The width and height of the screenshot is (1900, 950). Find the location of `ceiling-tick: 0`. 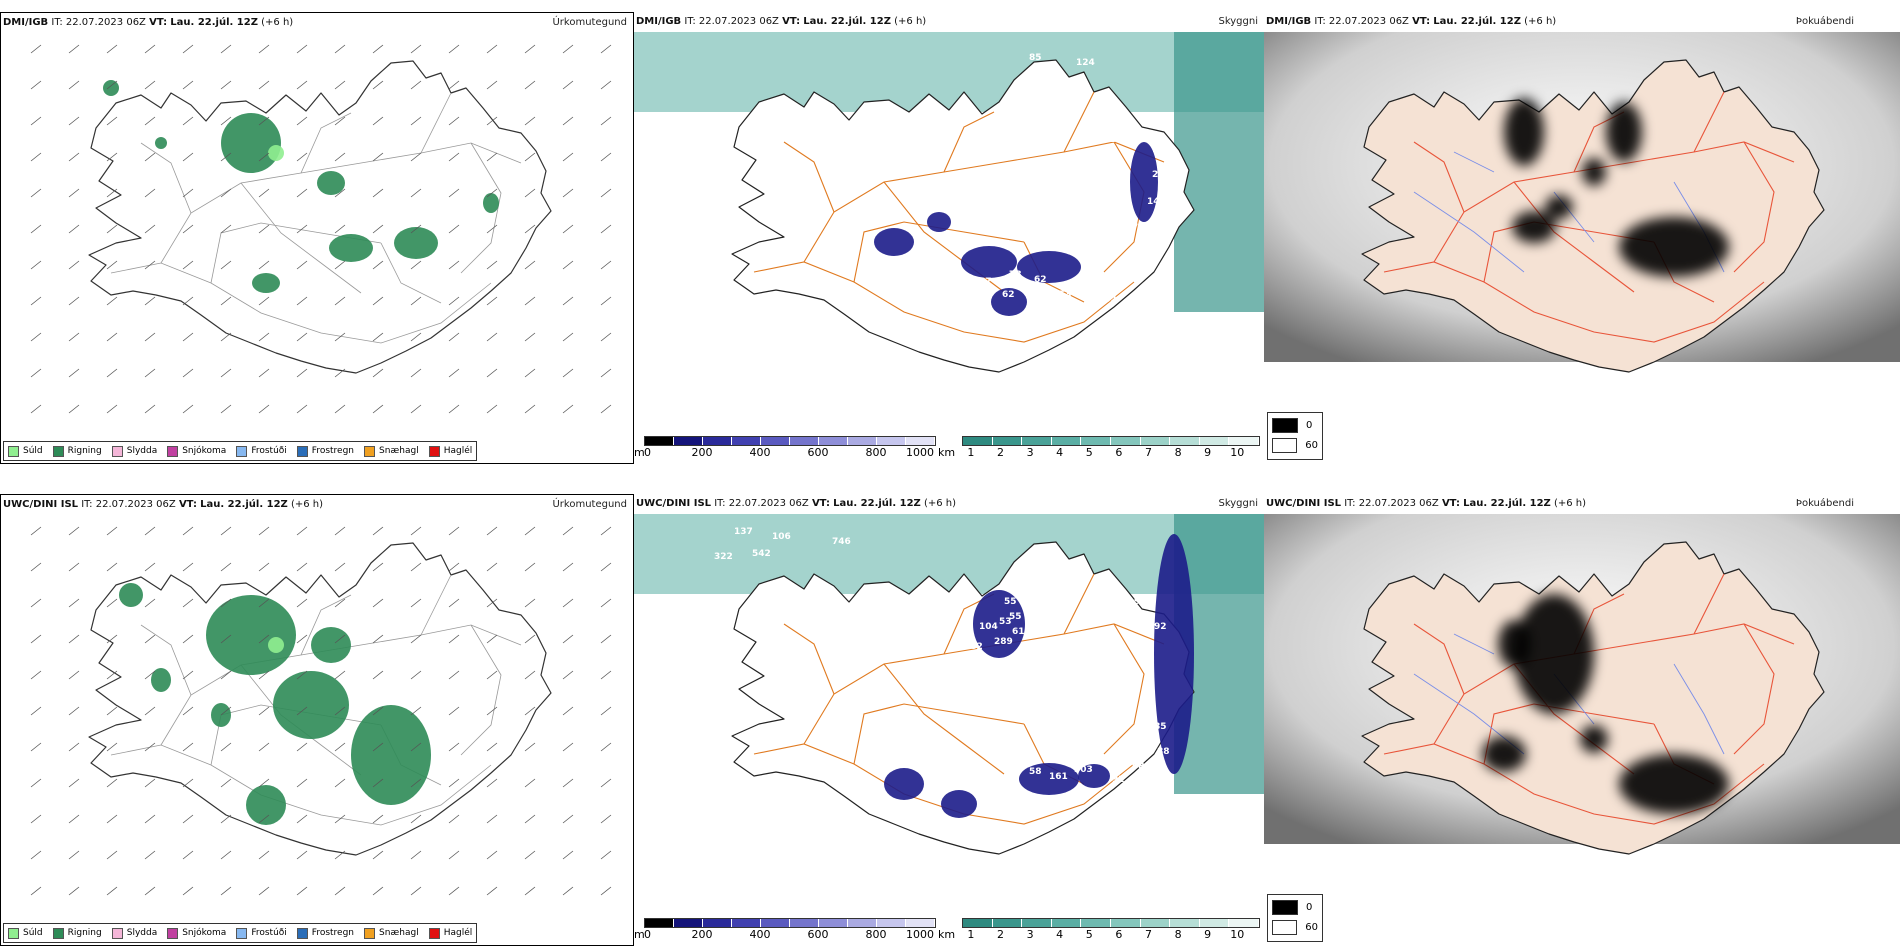

ceiling-tick: 0 is located at coordinates (647, 452).